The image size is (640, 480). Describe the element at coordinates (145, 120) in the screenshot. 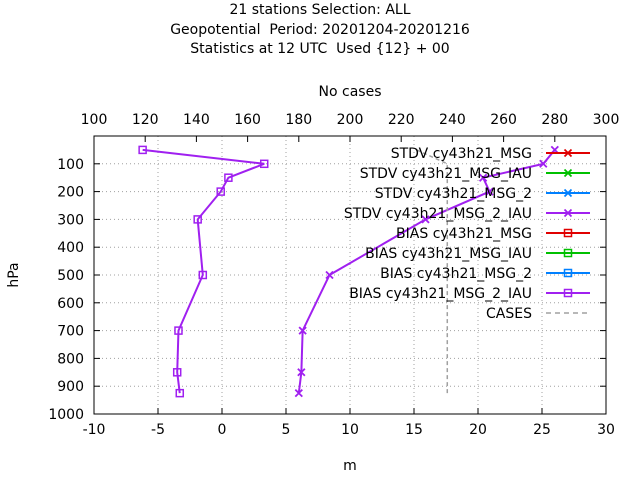

I see `x2-tick-label: 120` at that location.